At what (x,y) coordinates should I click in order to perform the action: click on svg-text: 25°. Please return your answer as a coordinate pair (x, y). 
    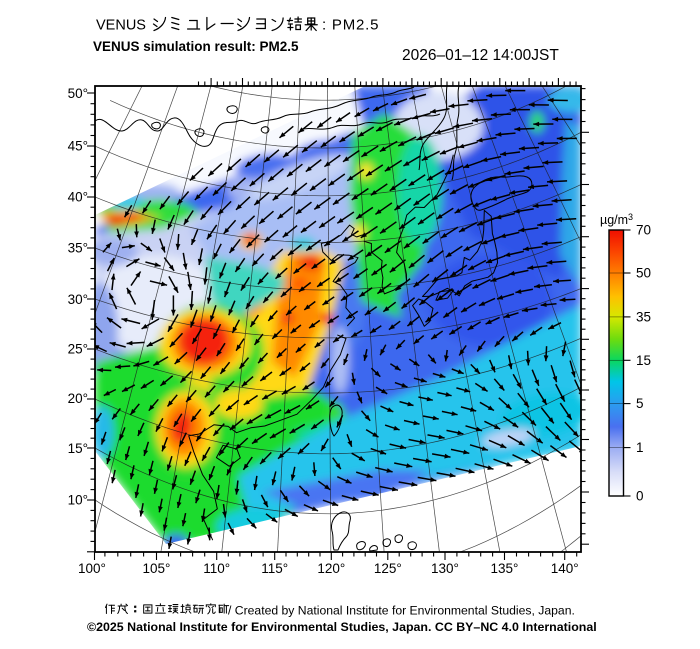
    Looking at the image, I should click on (78, 349).